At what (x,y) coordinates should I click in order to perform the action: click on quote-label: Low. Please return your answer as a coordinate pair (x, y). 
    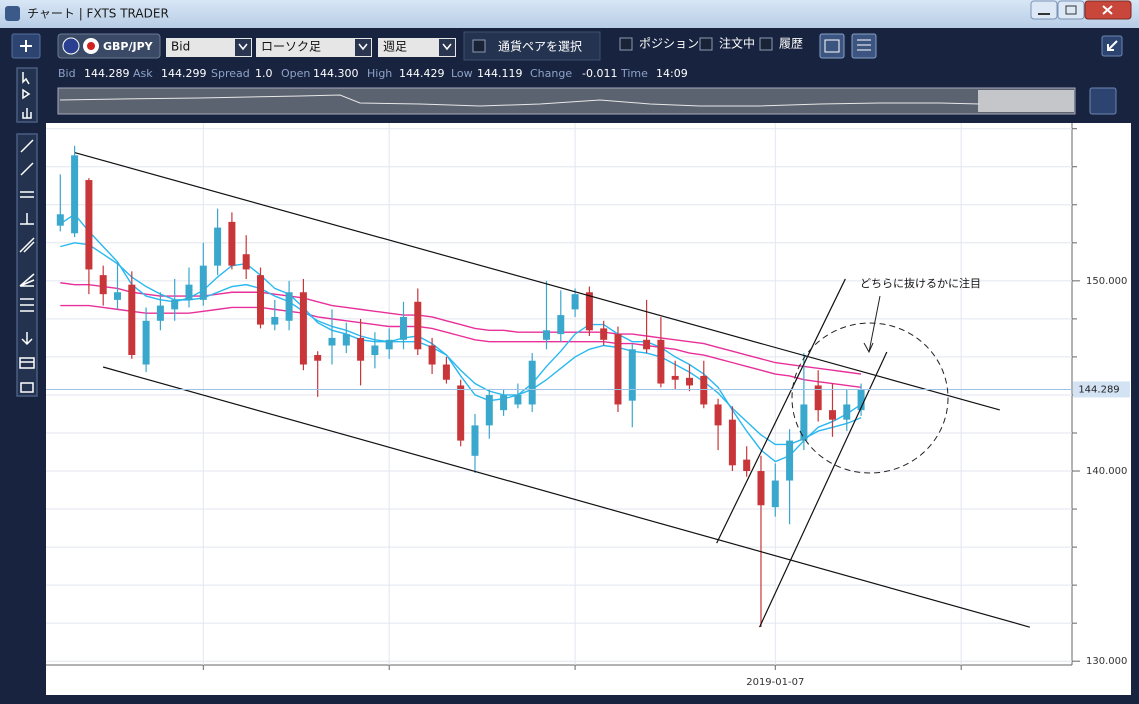
    Looking at the image, I should click on (462, 73).